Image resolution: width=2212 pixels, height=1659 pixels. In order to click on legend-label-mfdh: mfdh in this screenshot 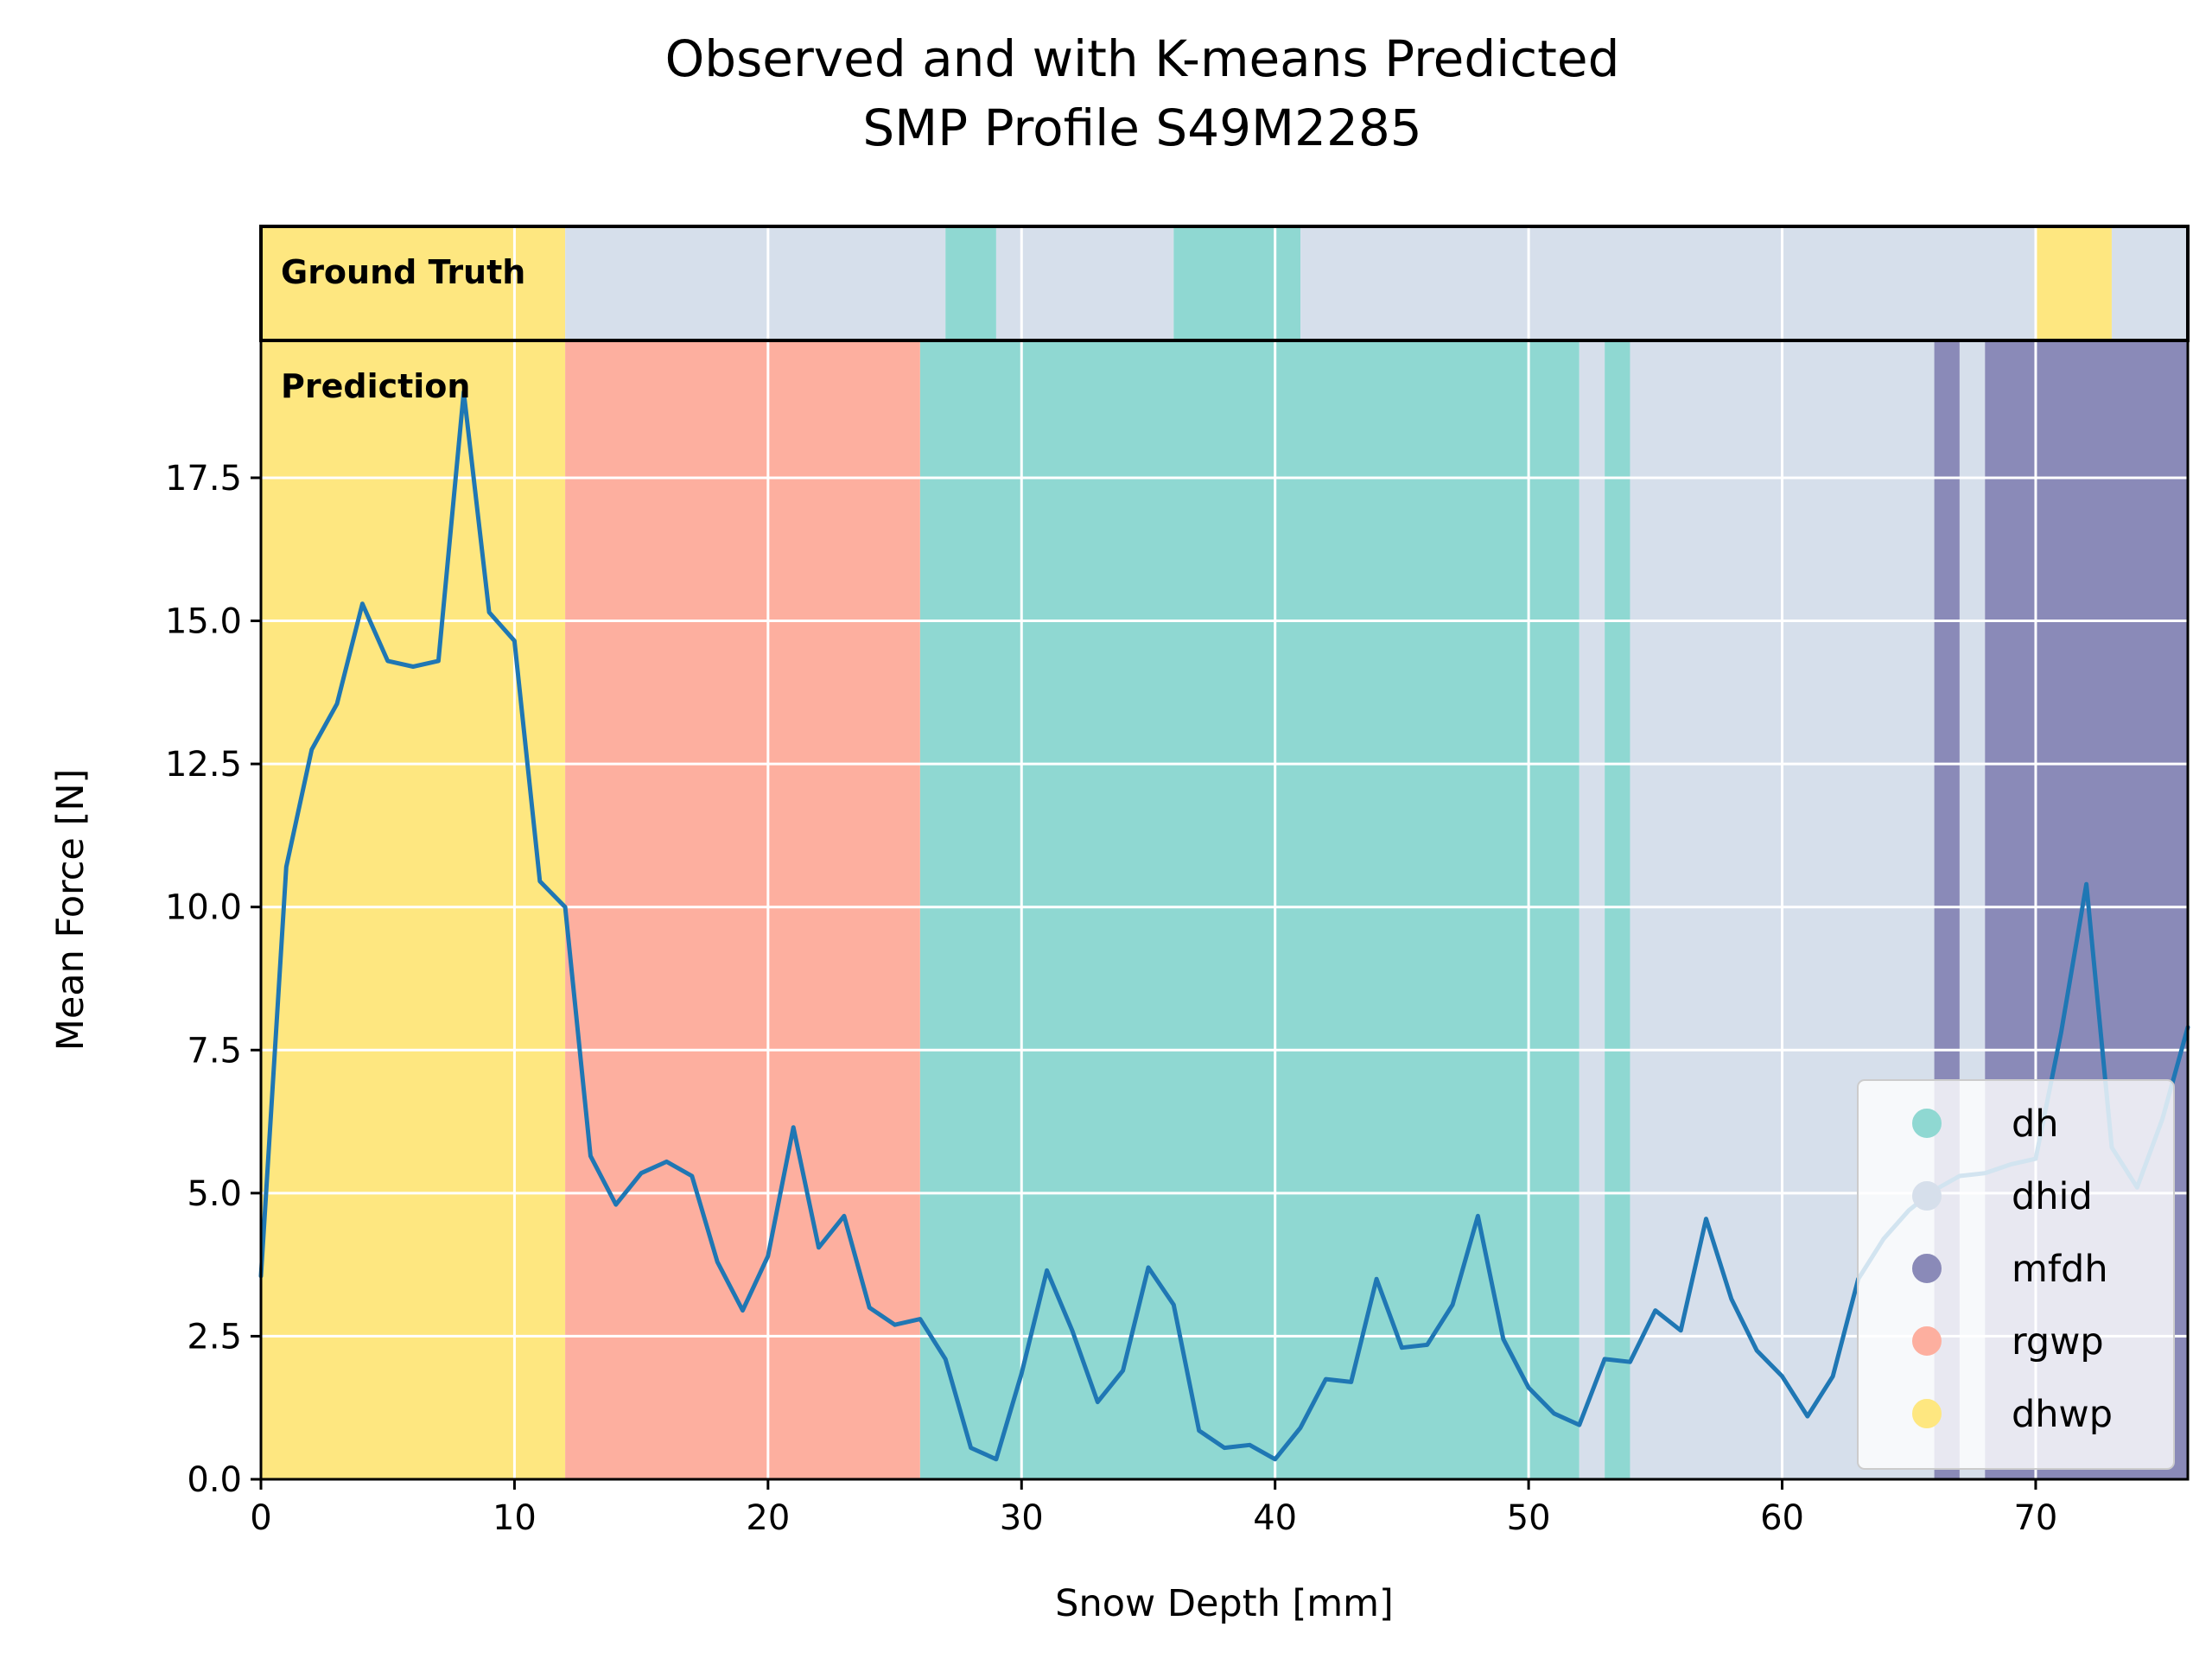, I will do `click(2060, 1269)`.